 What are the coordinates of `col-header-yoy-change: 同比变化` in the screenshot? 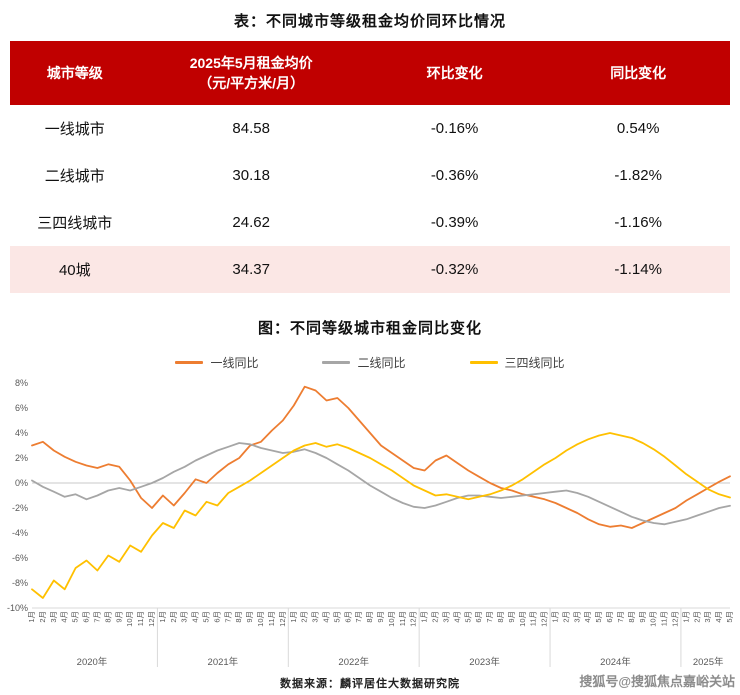 It's located at (638, 73).